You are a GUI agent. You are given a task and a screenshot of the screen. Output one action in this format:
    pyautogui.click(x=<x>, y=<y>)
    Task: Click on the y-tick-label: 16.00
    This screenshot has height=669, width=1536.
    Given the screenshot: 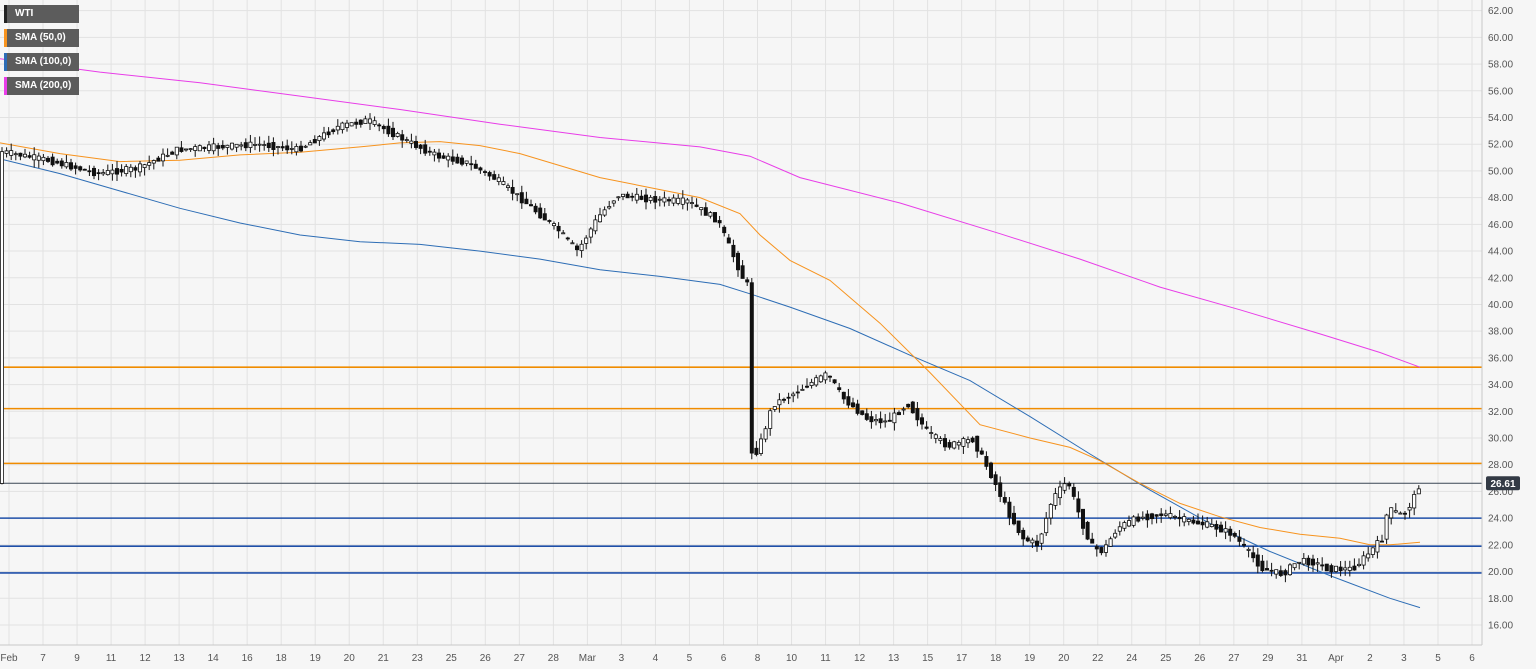 What is the action you would take?
    pyautogui.click(x=1500, y=625)
    